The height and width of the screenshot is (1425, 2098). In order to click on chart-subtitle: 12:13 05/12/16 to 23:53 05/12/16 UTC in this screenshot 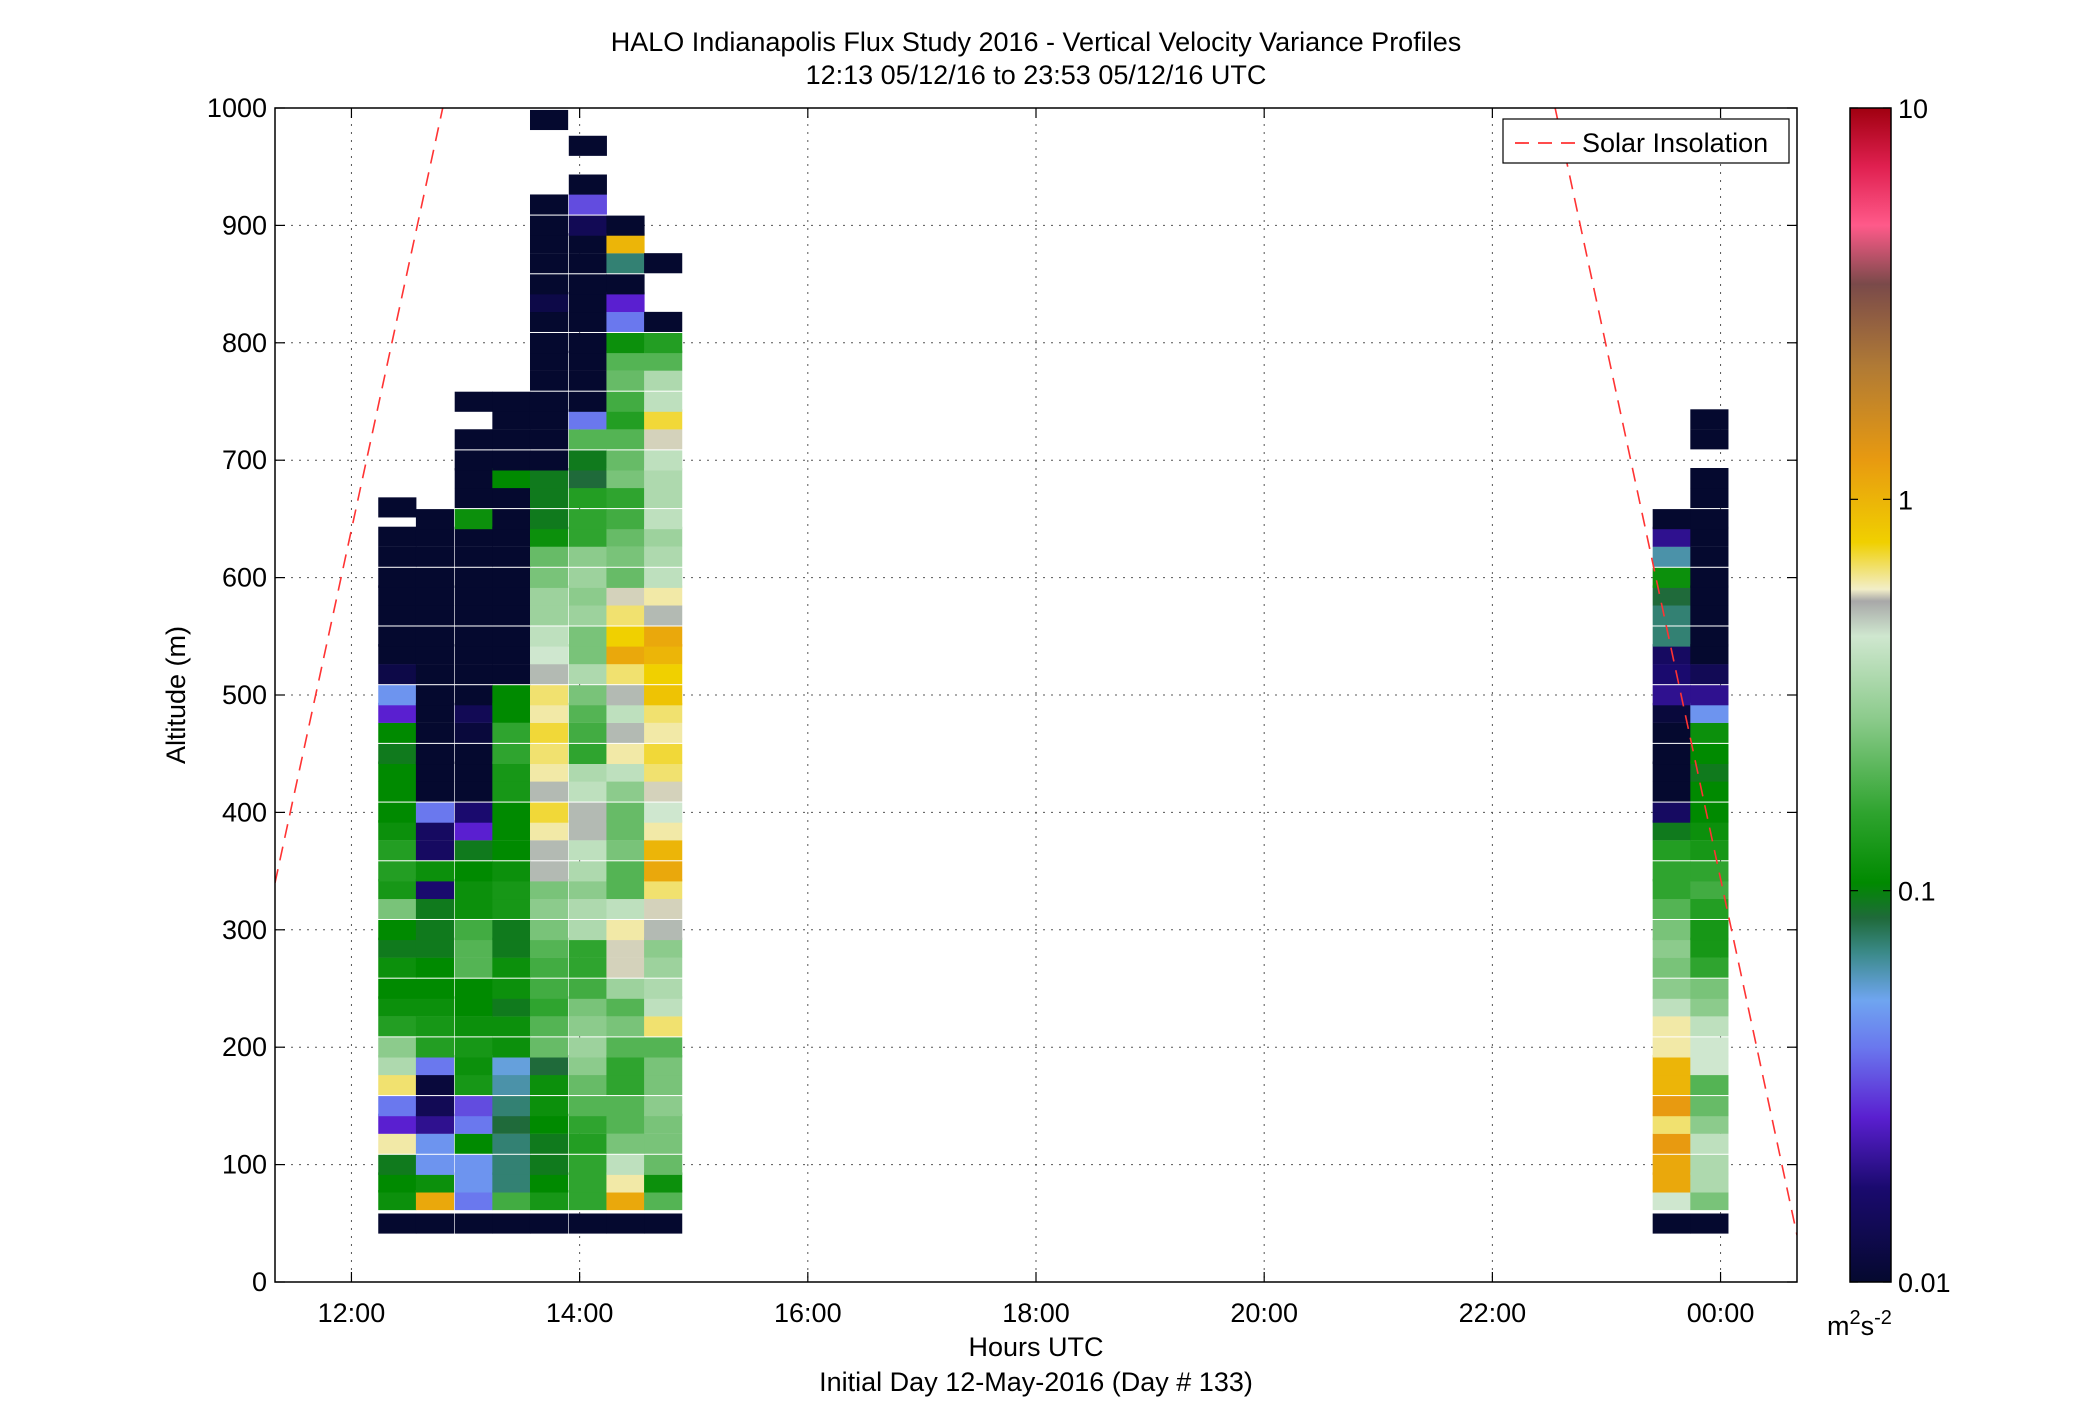, I will do `click(1036, 75)`.